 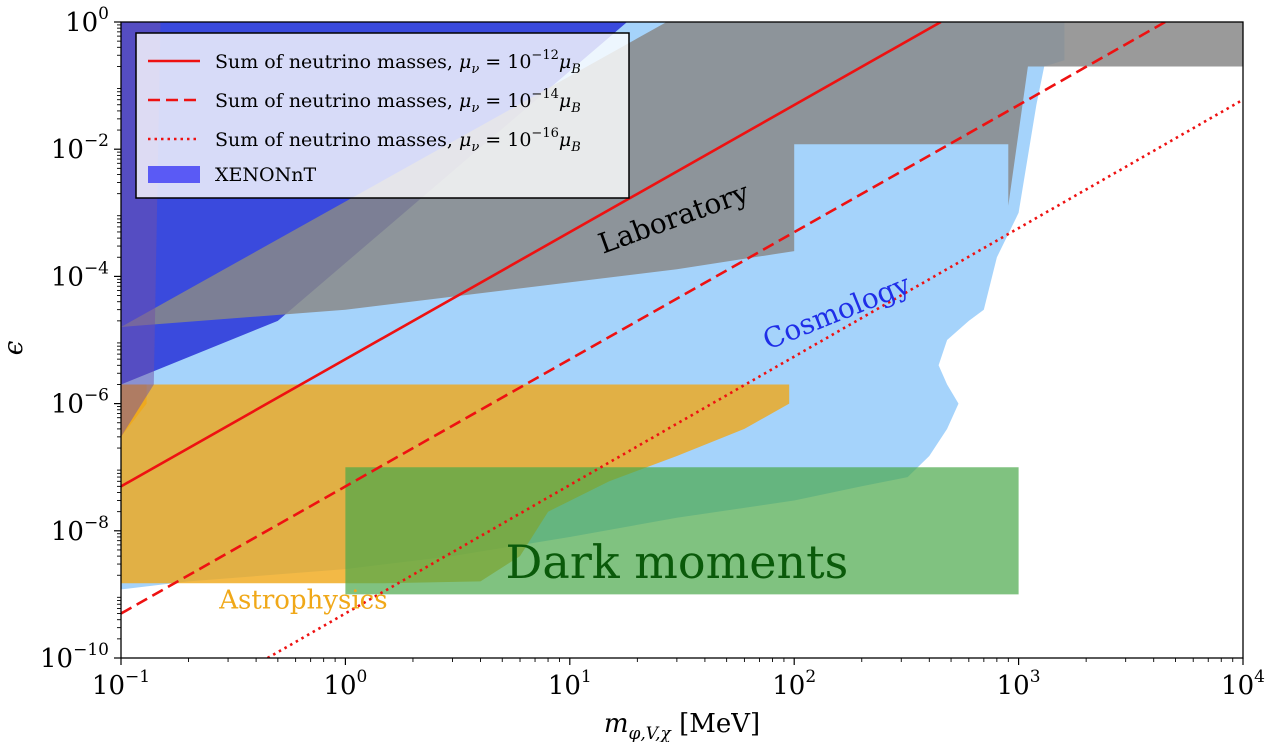 What do you see at coordinates (682, 725) in the screenshot?
I see `x-axis-label: mφ,V,χ [MeV]` at bounding box center [682, 725].